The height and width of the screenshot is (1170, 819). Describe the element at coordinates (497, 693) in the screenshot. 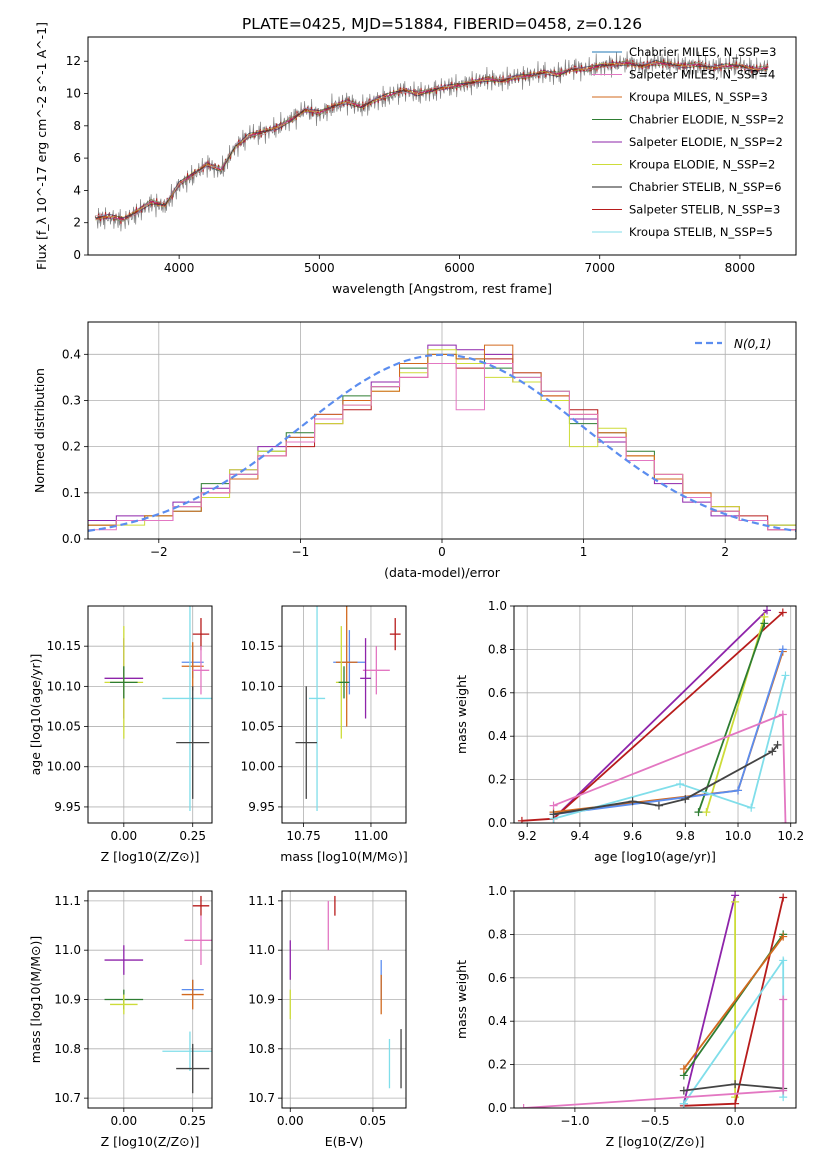

I see `y-tick-label: 0.6` at that location.